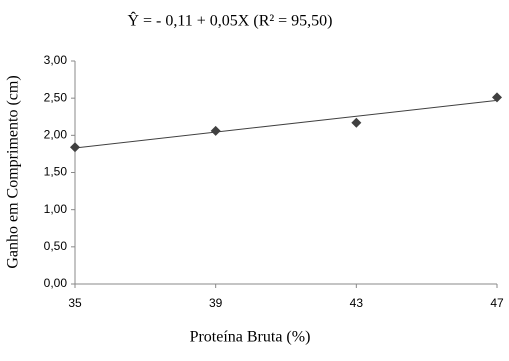 This screenshot has height=361, width=509. I want to click on x-tick-label: 35, so click(75, 303).